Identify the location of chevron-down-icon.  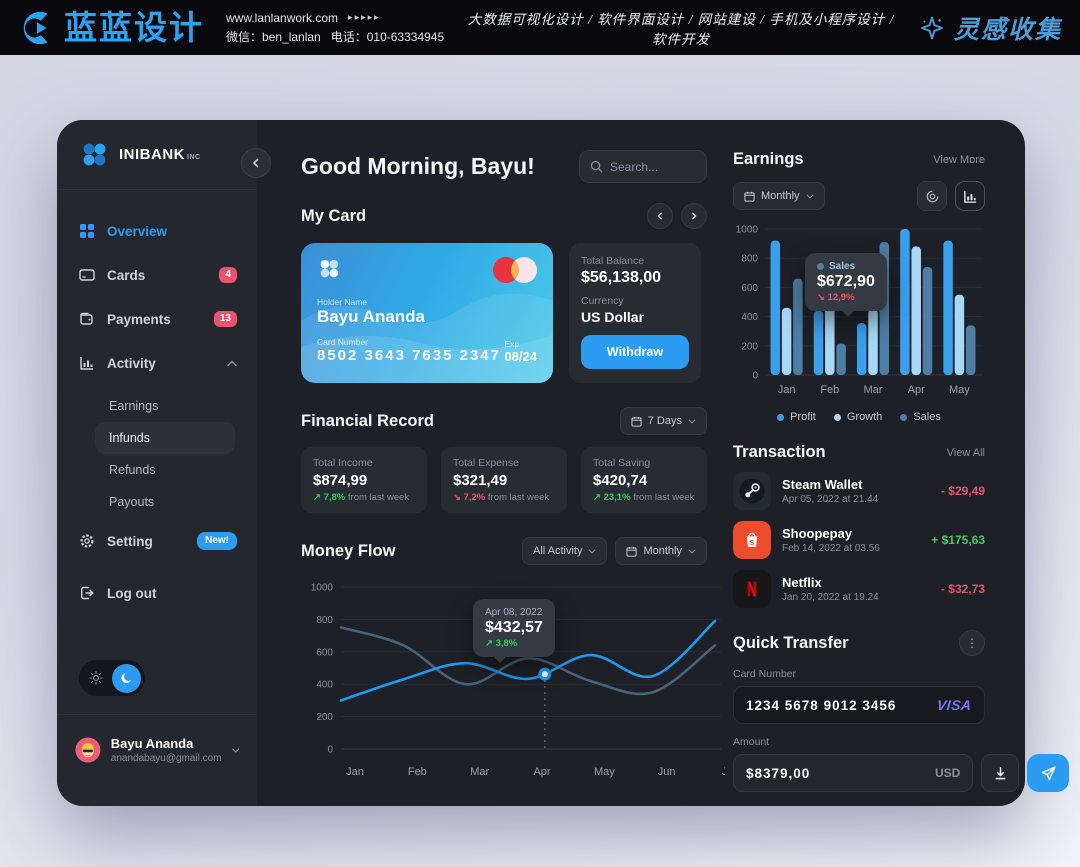
(809, 196).